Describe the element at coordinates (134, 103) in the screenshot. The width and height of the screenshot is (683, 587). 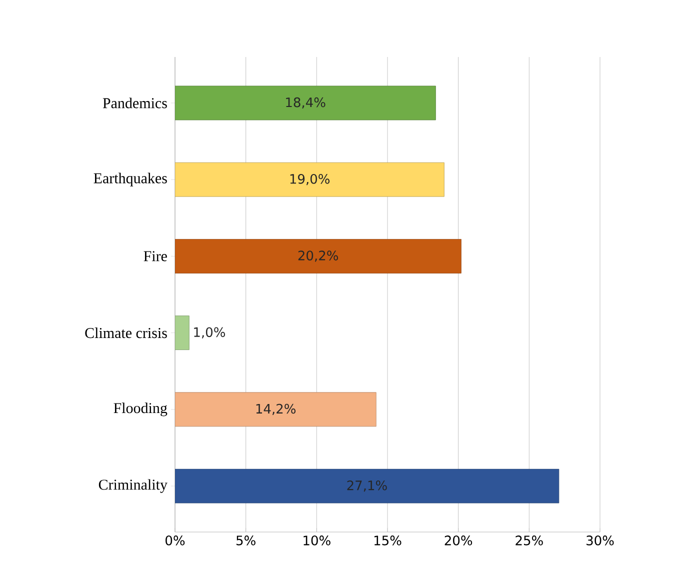
I see `y-tick-label: Pandemics` at that location.